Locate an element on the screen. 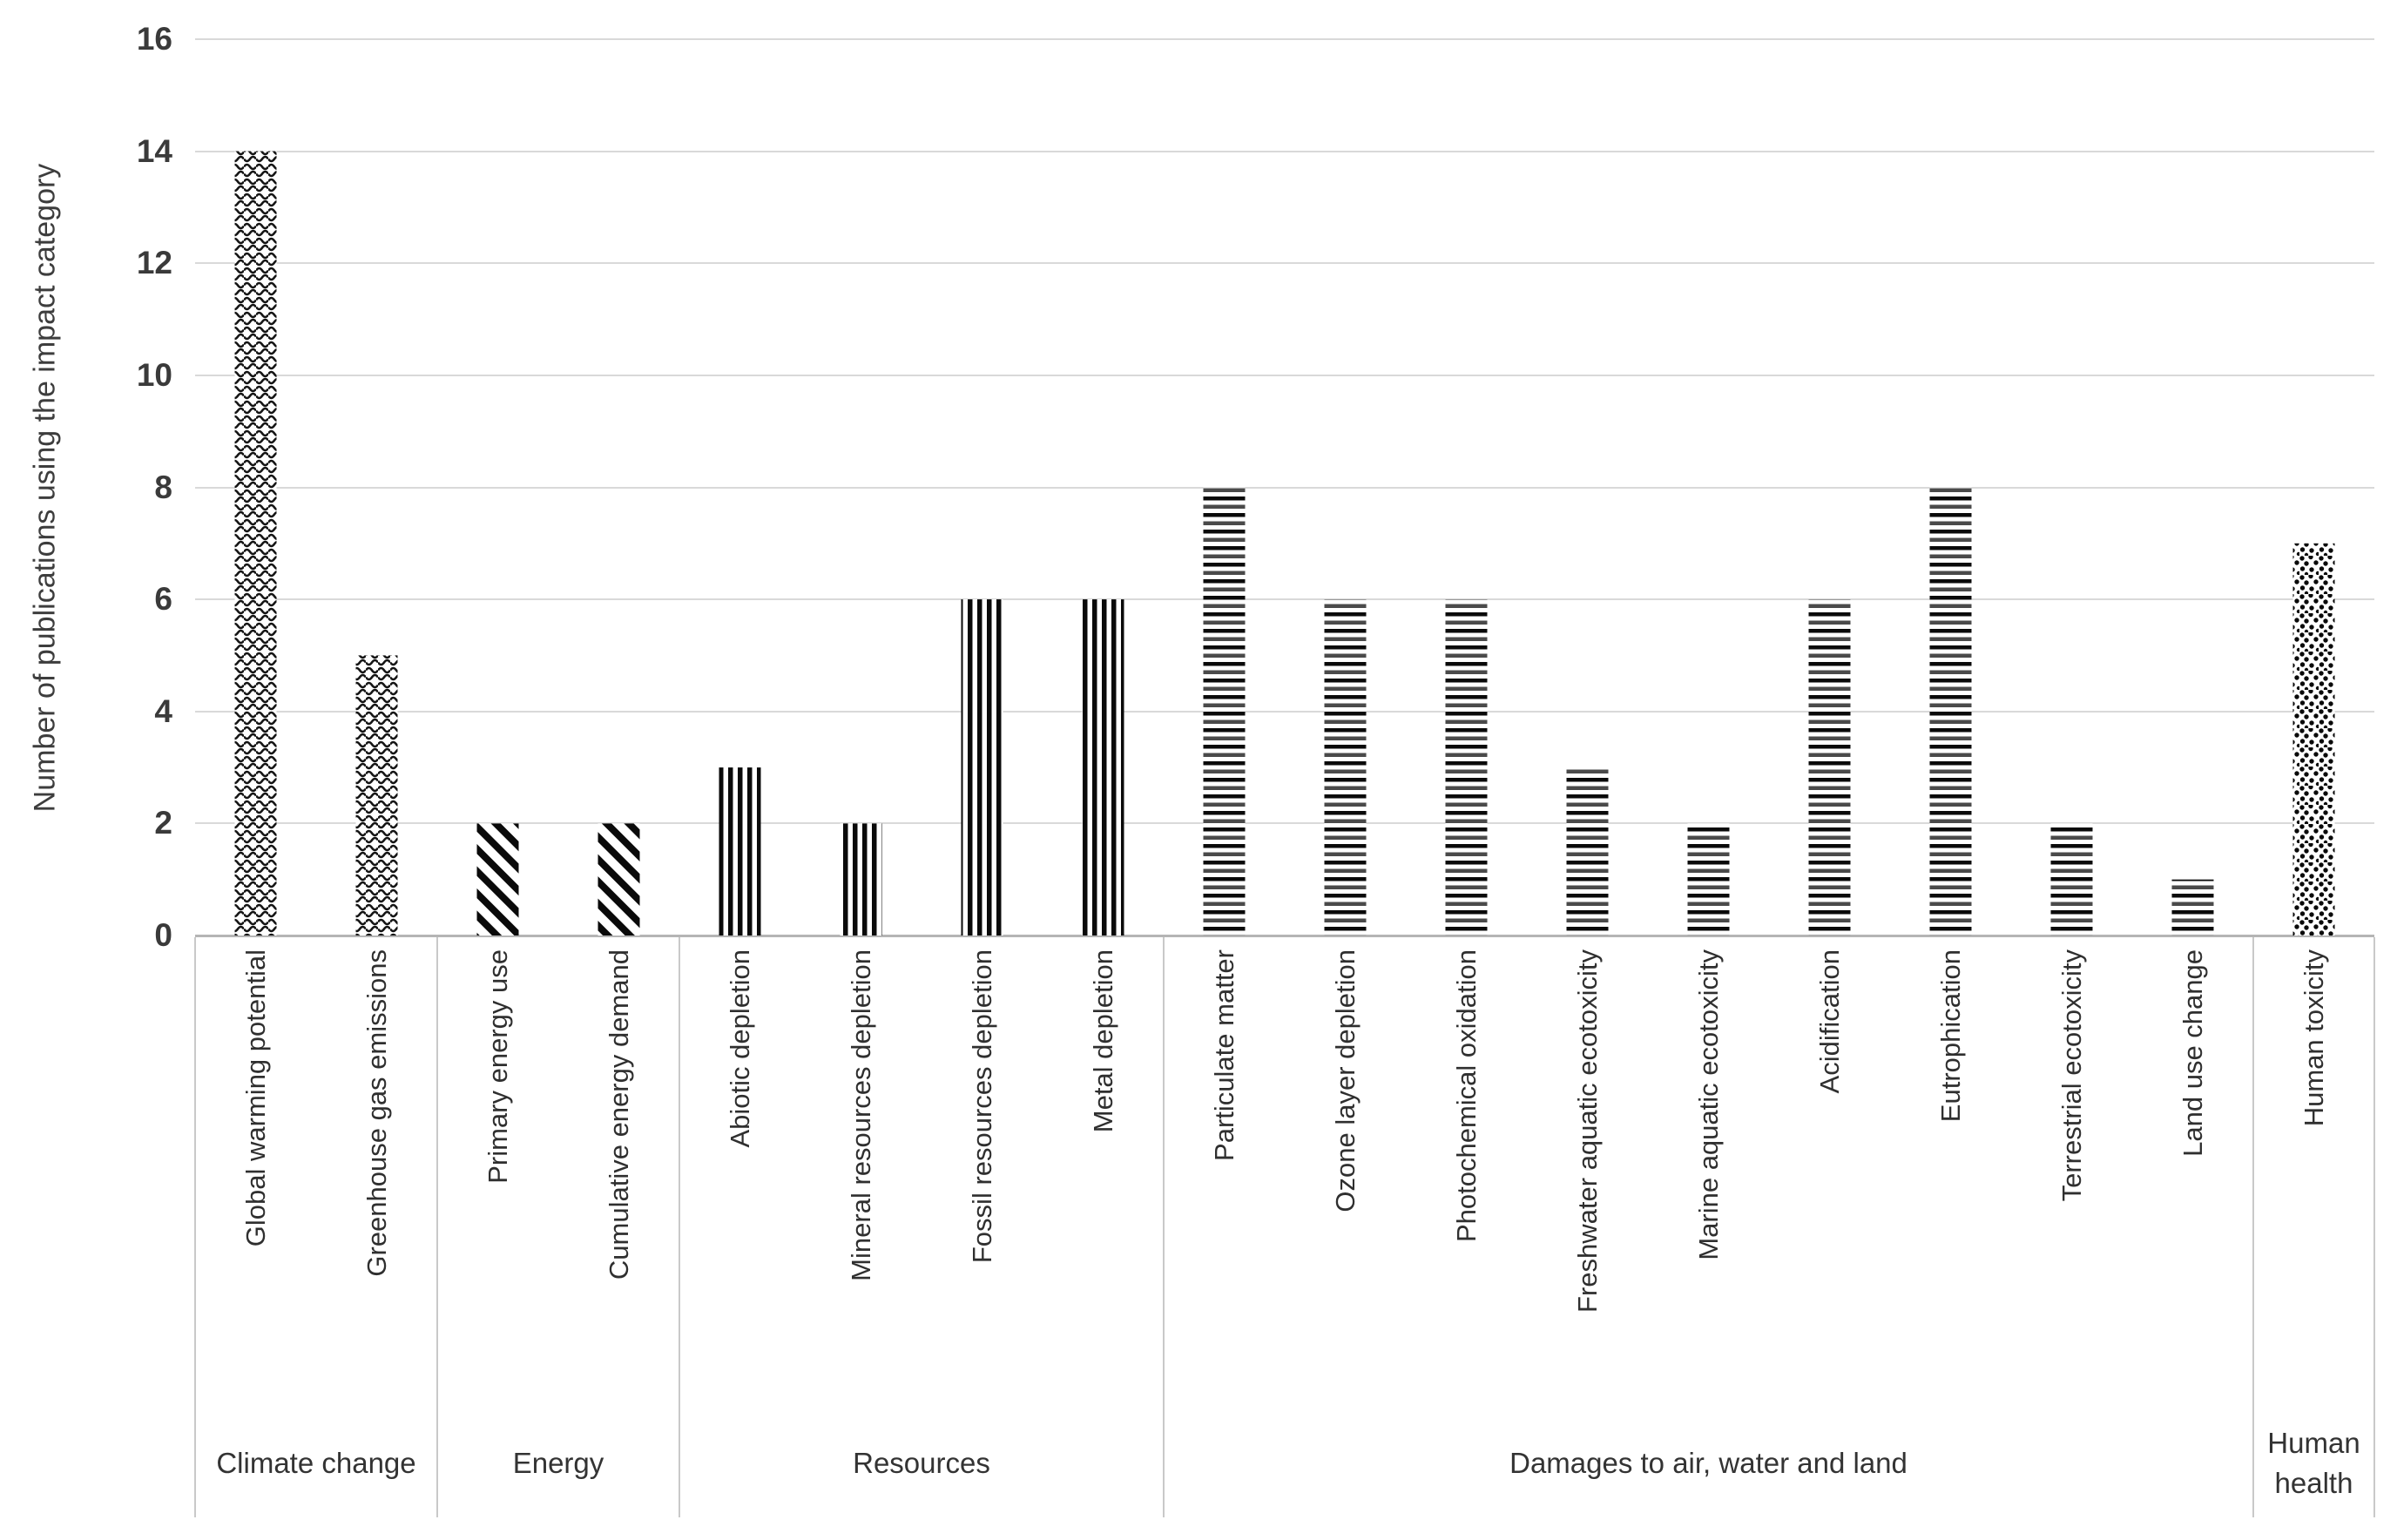 This screenshot has width=2397, height=1540. x-axis-line is located at coordinates (1284, 936).